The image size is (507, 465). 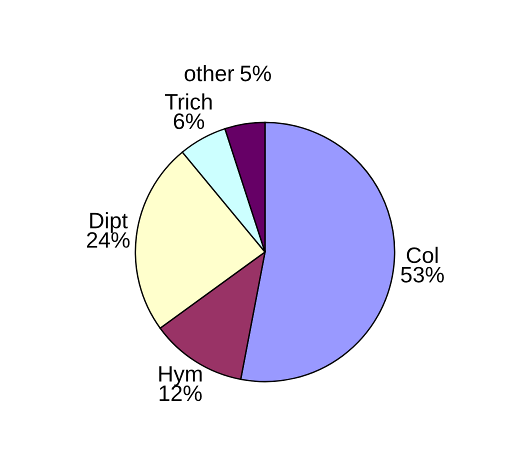 What do you see at coordinates (188, 101) in the screenshot?
I see `slice-label: Trich` at bounding box center [188, 101].